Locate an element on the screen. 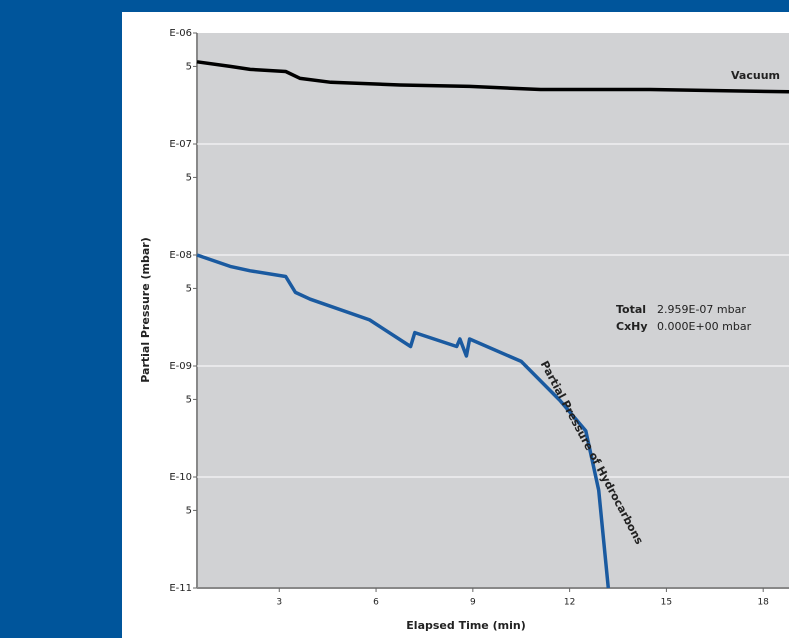  readout-label: CxHy is located at coordinates (632, 326).